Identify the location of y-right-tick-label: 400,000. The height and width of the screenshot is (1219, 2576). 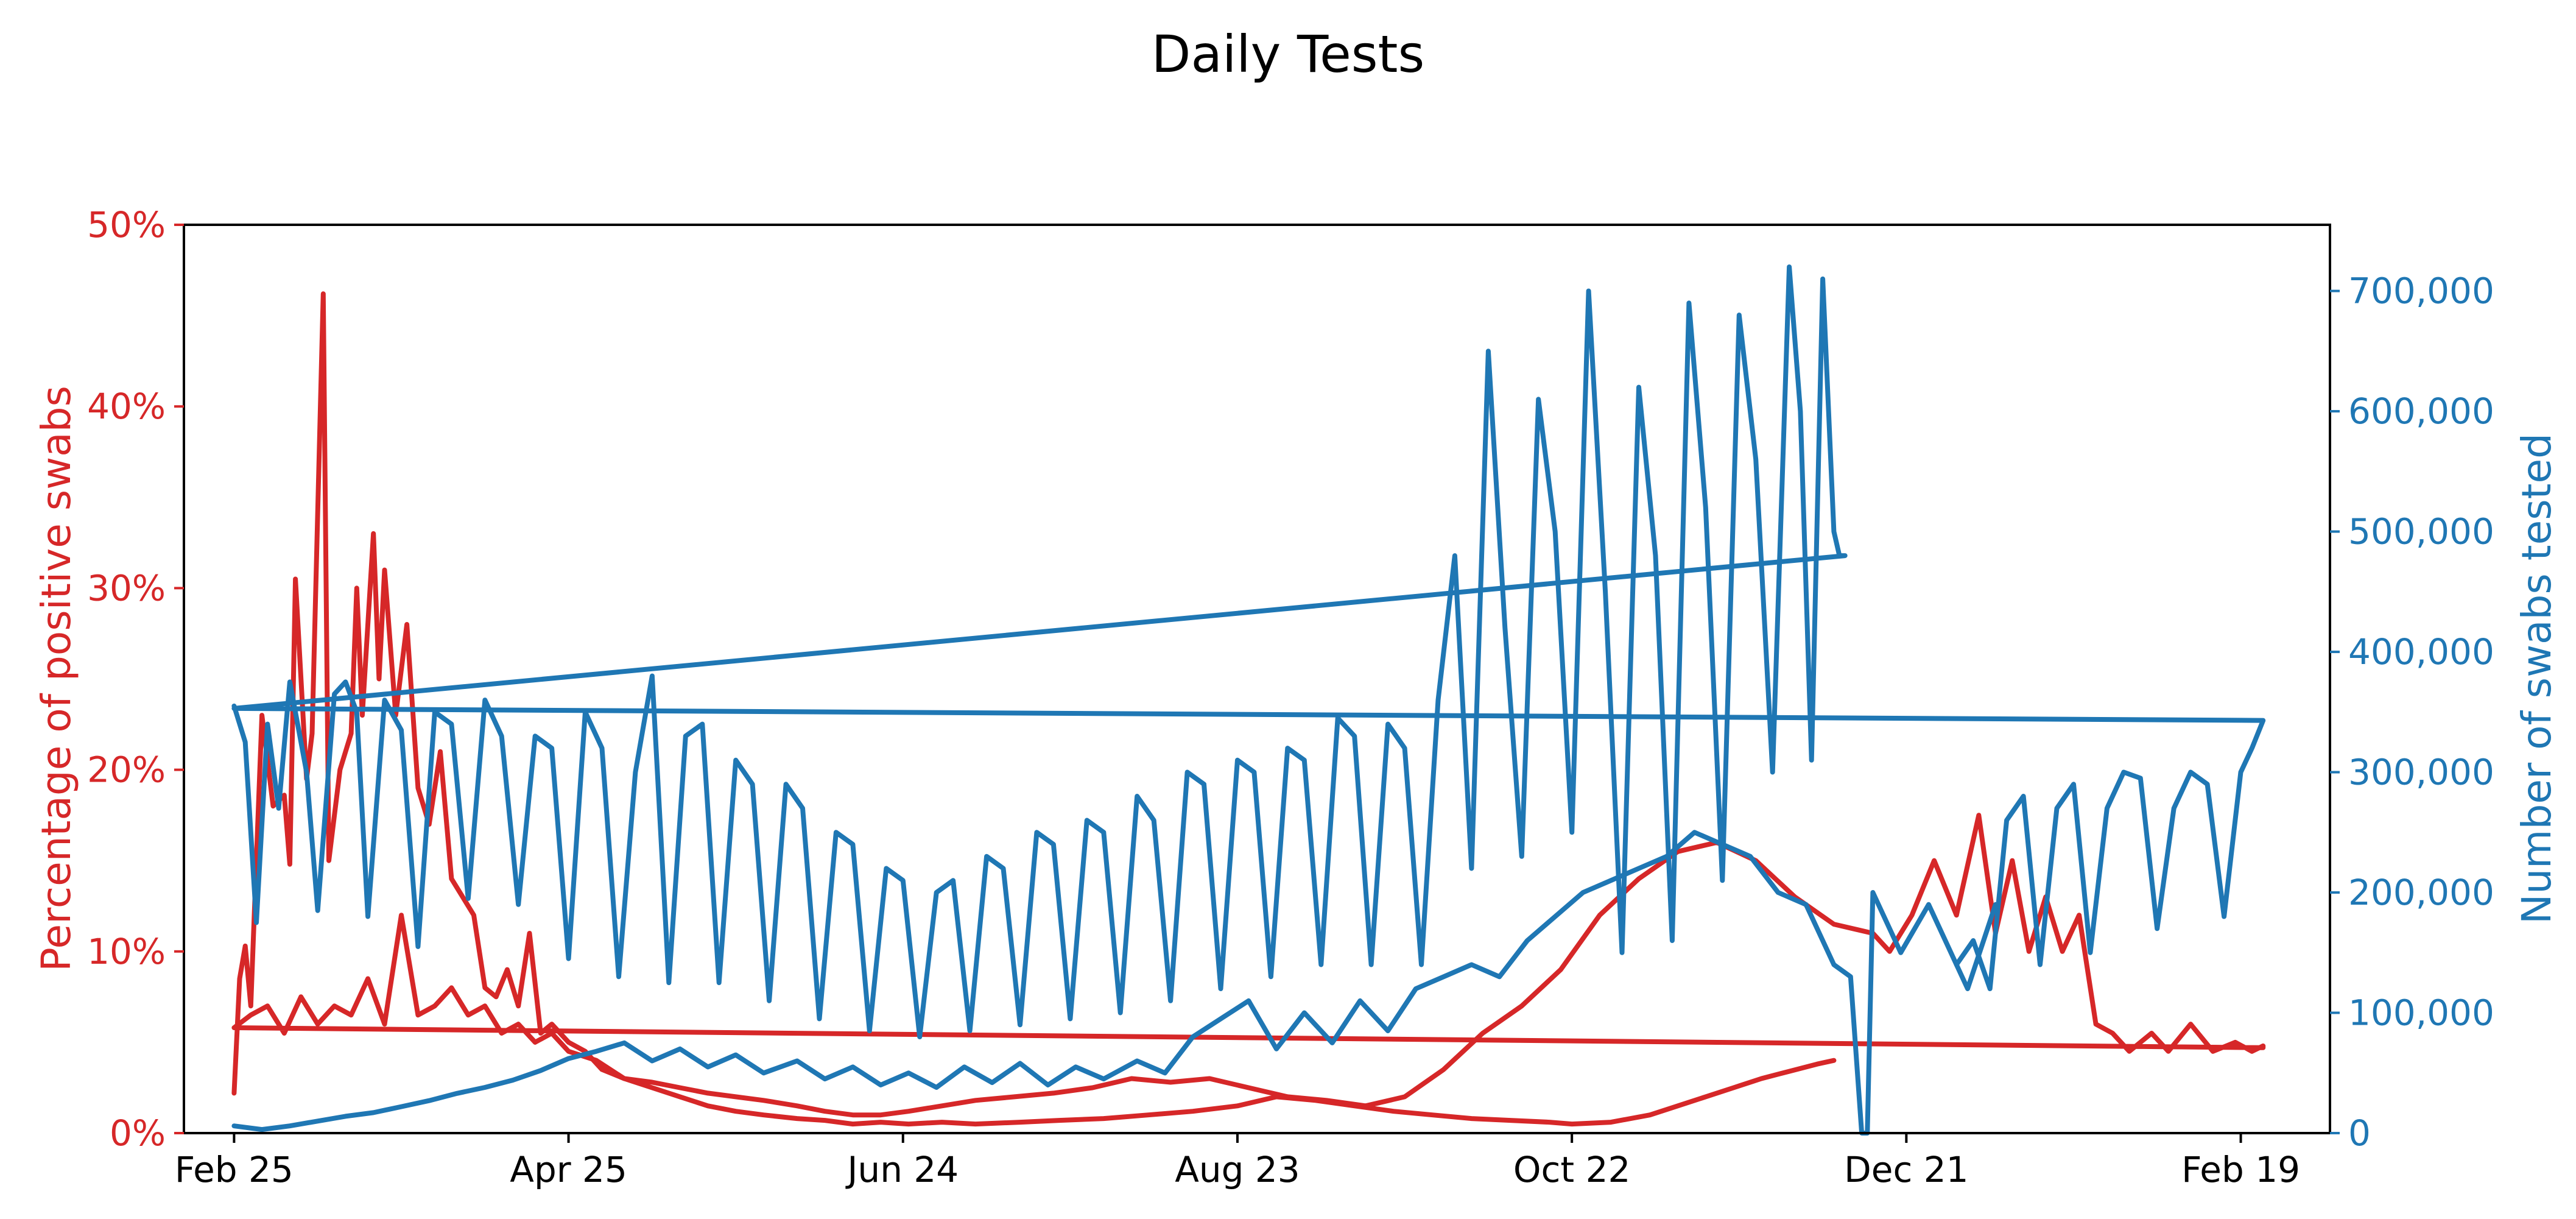
(2421, 652).